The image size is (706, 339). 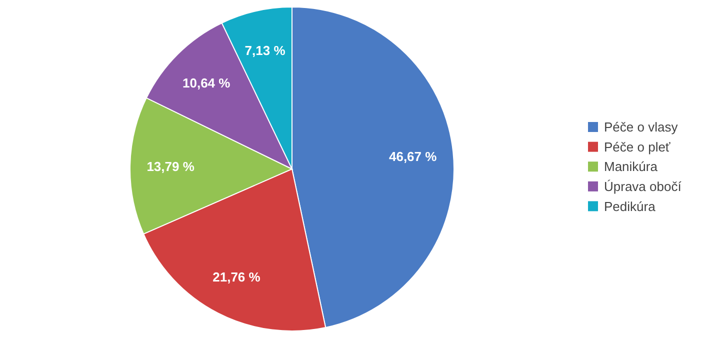 I want to click on legend-label: Péče o vlasy, so click(x=641, y=127).